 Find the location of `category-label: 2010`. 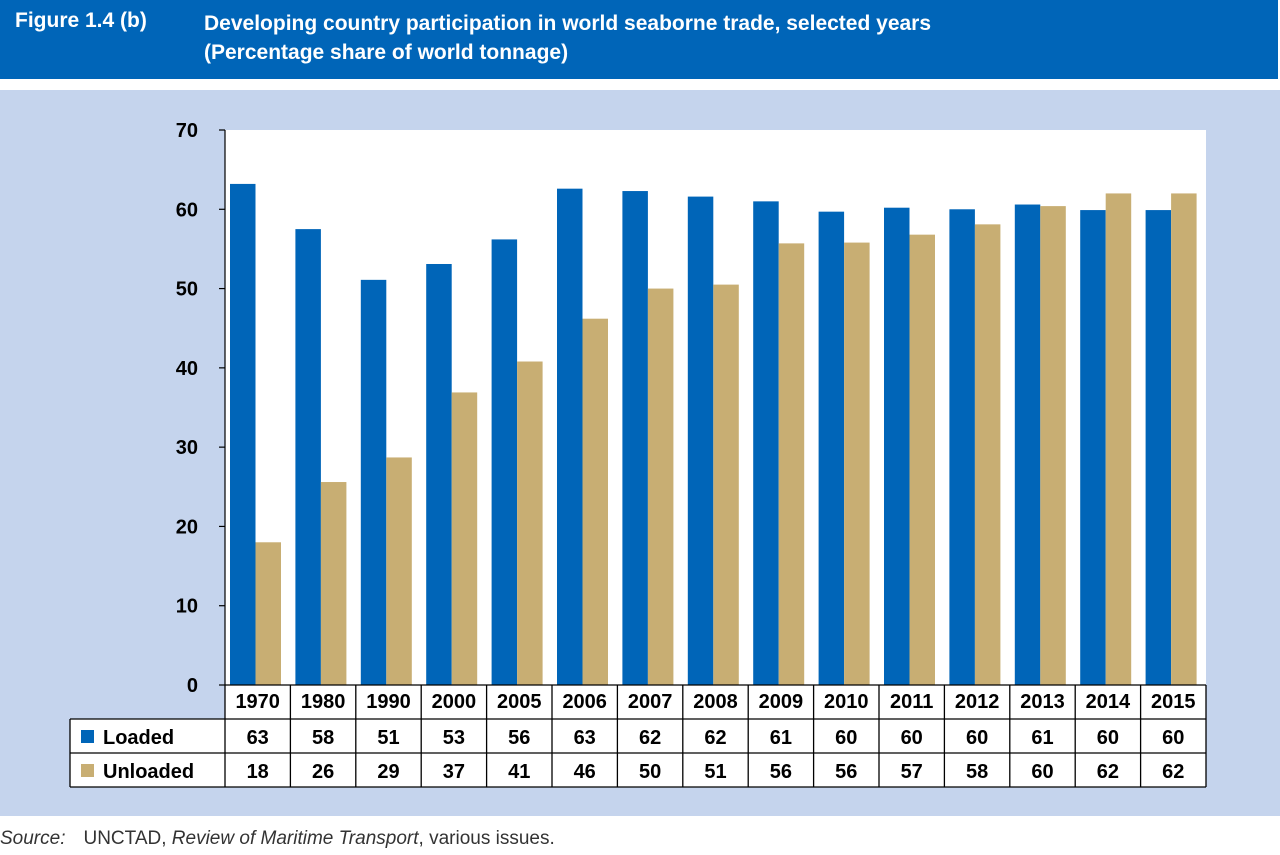

category-label: 2010 is located at coordinates (846, 702).